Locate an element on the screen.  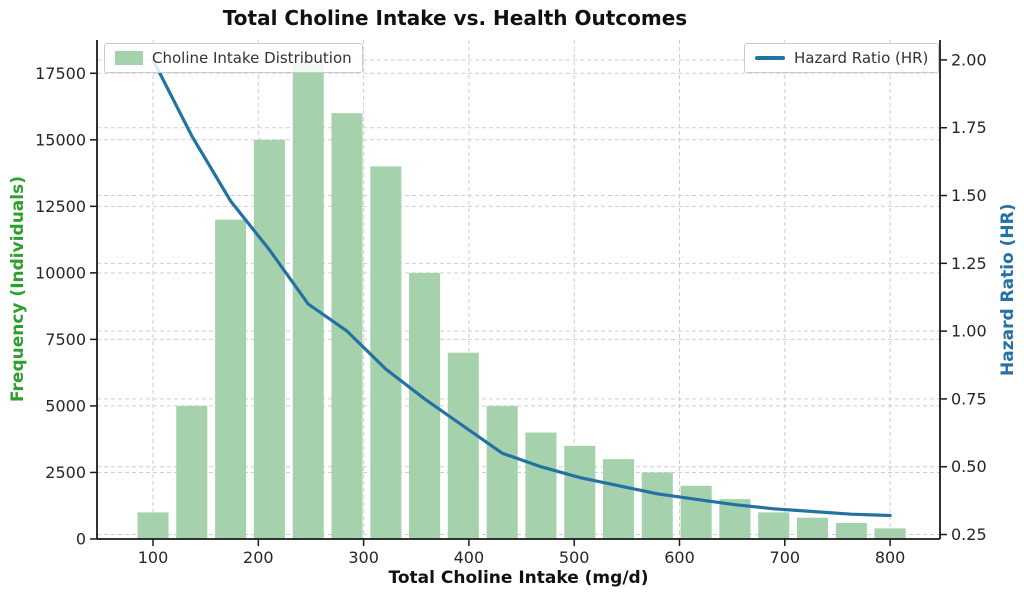
right-tick-label: 1.25 is located at coordinates (969, 263).